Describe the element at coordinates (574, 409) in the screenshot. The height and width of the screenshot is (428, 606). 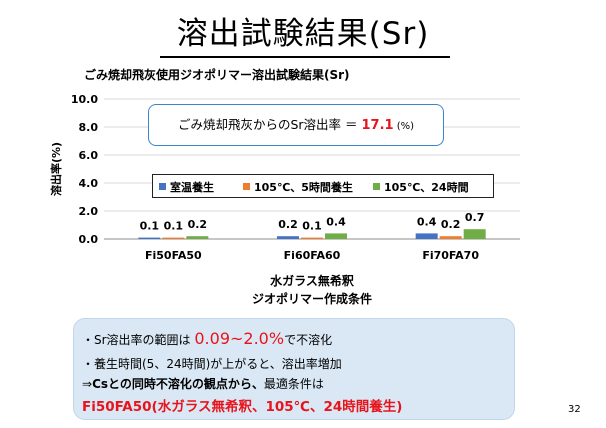
I see `page-number: 32` at that location.